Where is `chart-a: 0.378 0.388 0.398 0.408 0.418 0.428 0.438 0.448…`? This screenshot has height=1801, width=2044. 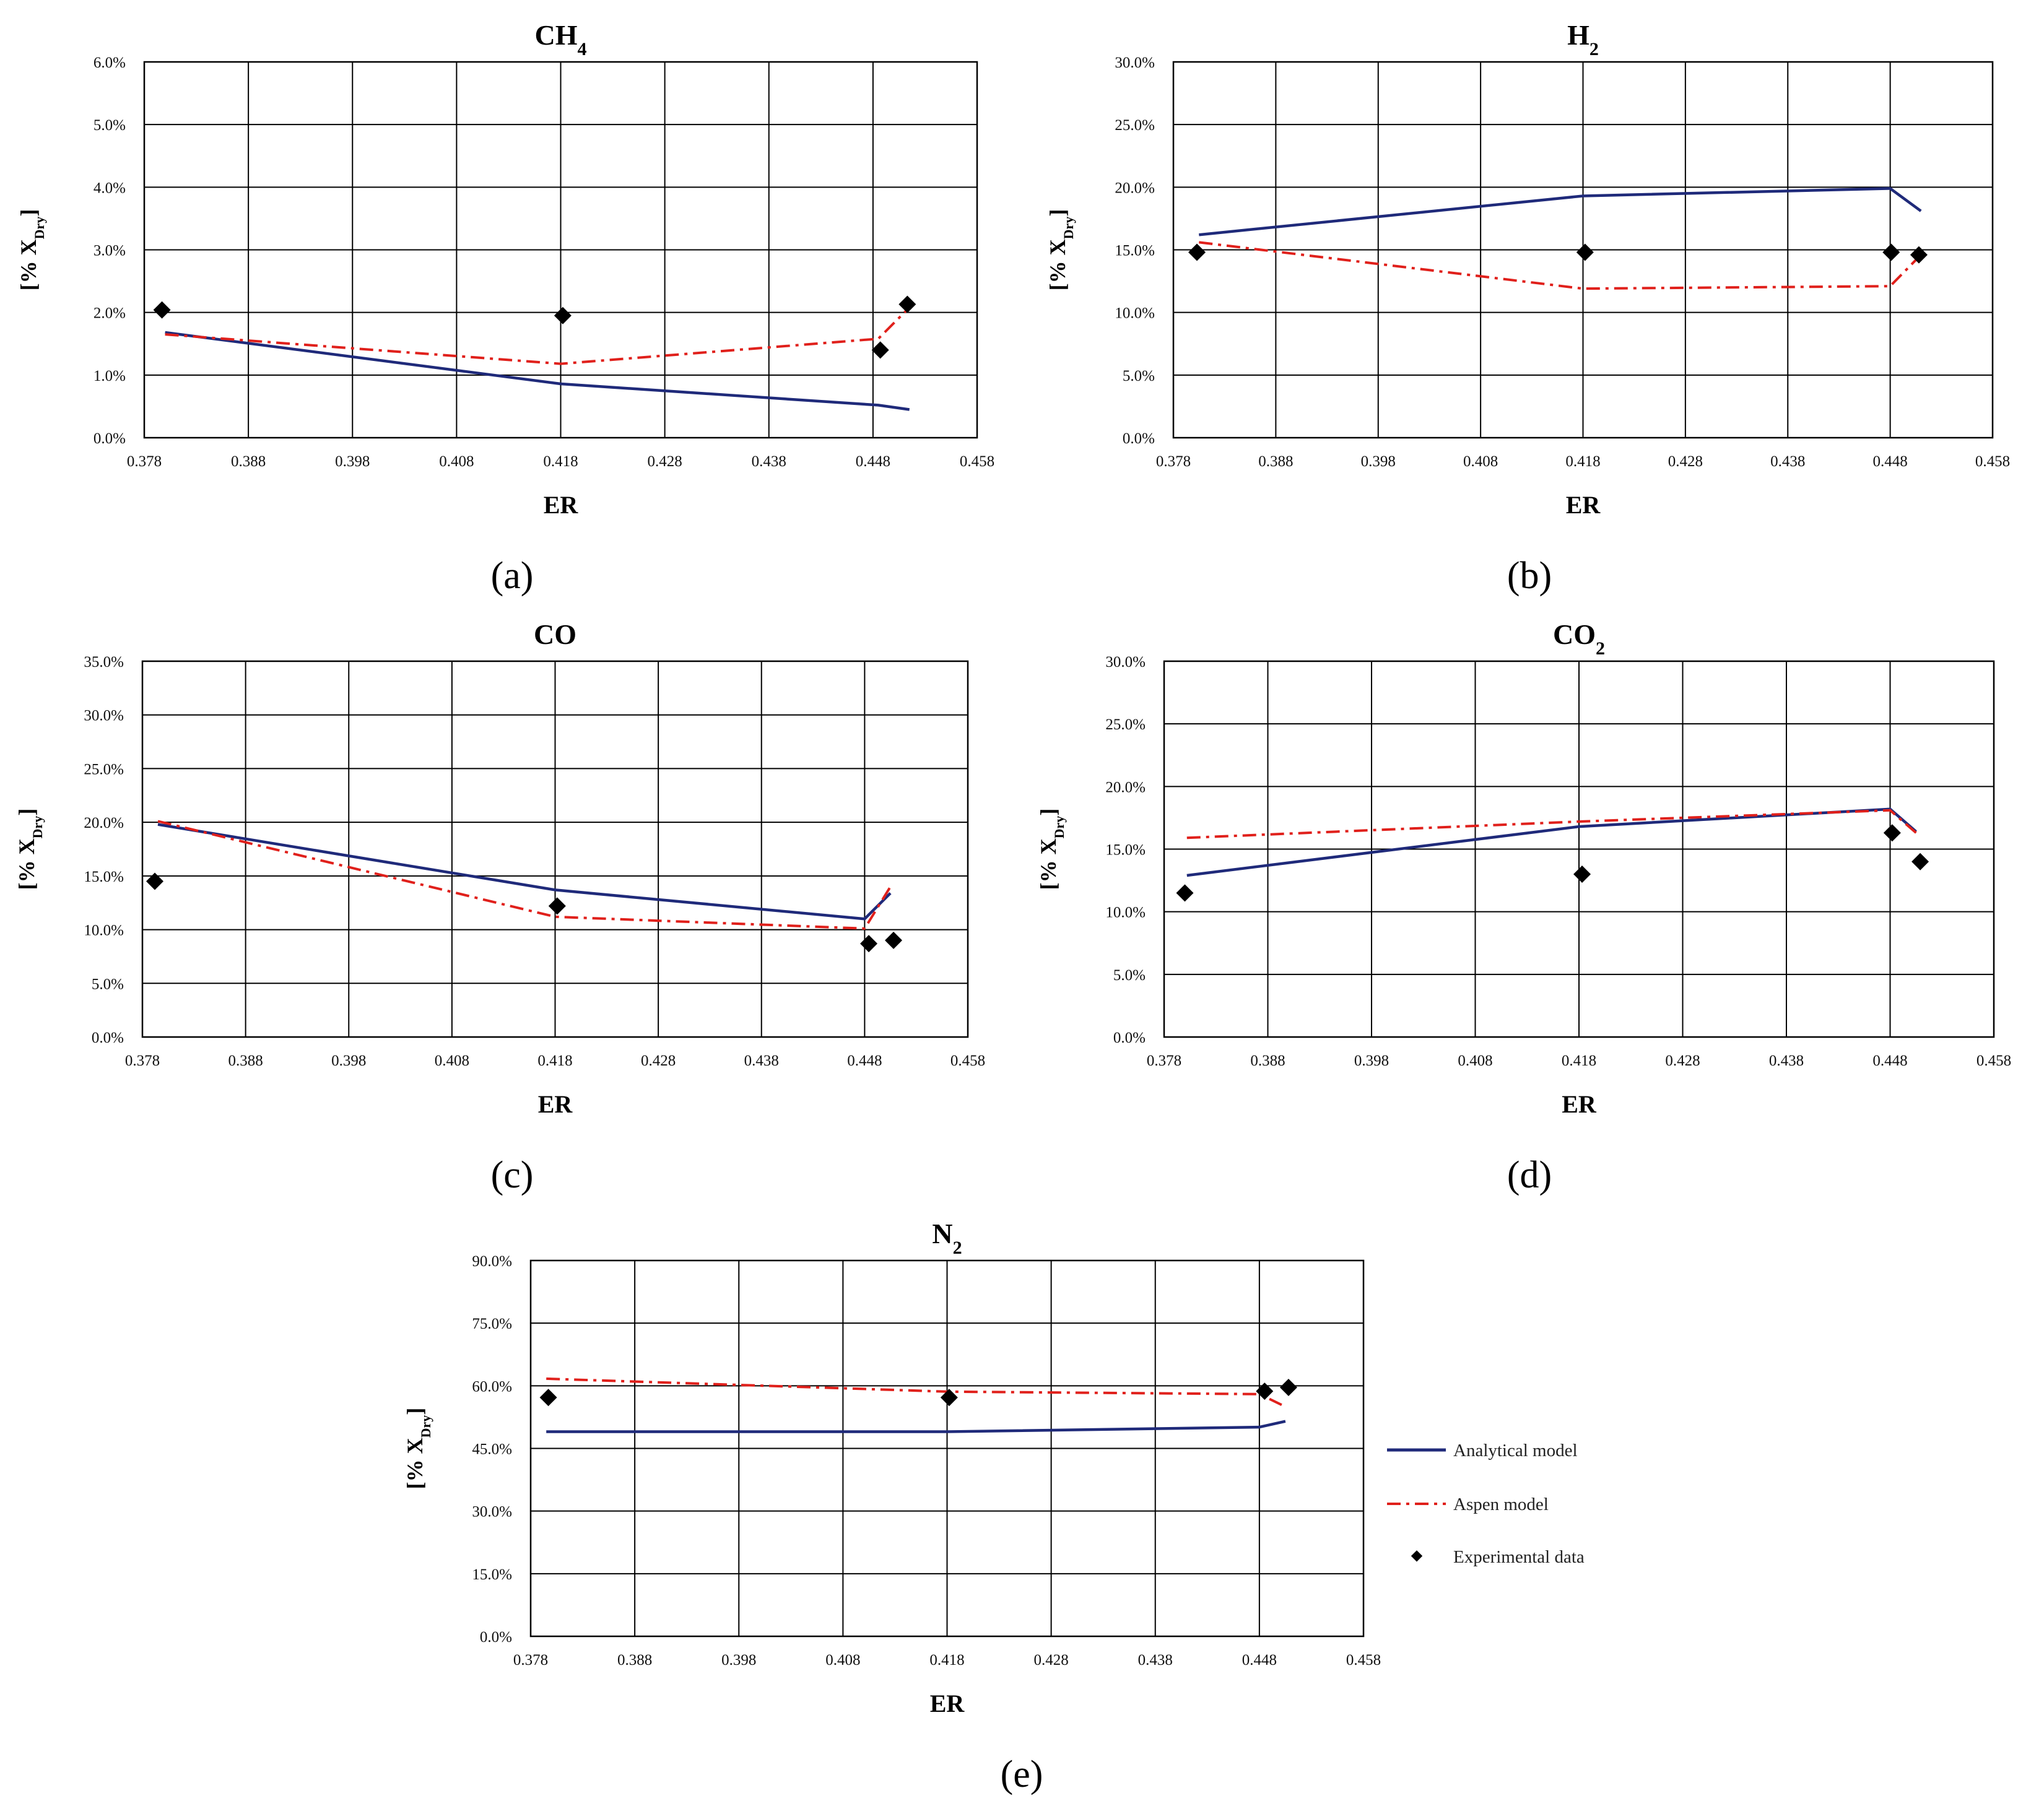
chart-a: 0.378 0.388 0.398 0.408 0.418 0.428 0.438 0.448… is located at coordinates (505, 269).